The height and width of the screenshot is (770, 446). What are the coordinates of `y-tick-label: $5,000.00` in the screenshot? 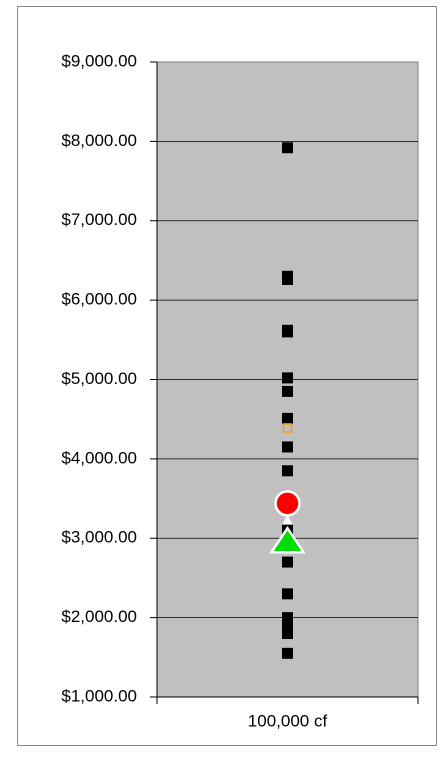 It's located at (99, 378).